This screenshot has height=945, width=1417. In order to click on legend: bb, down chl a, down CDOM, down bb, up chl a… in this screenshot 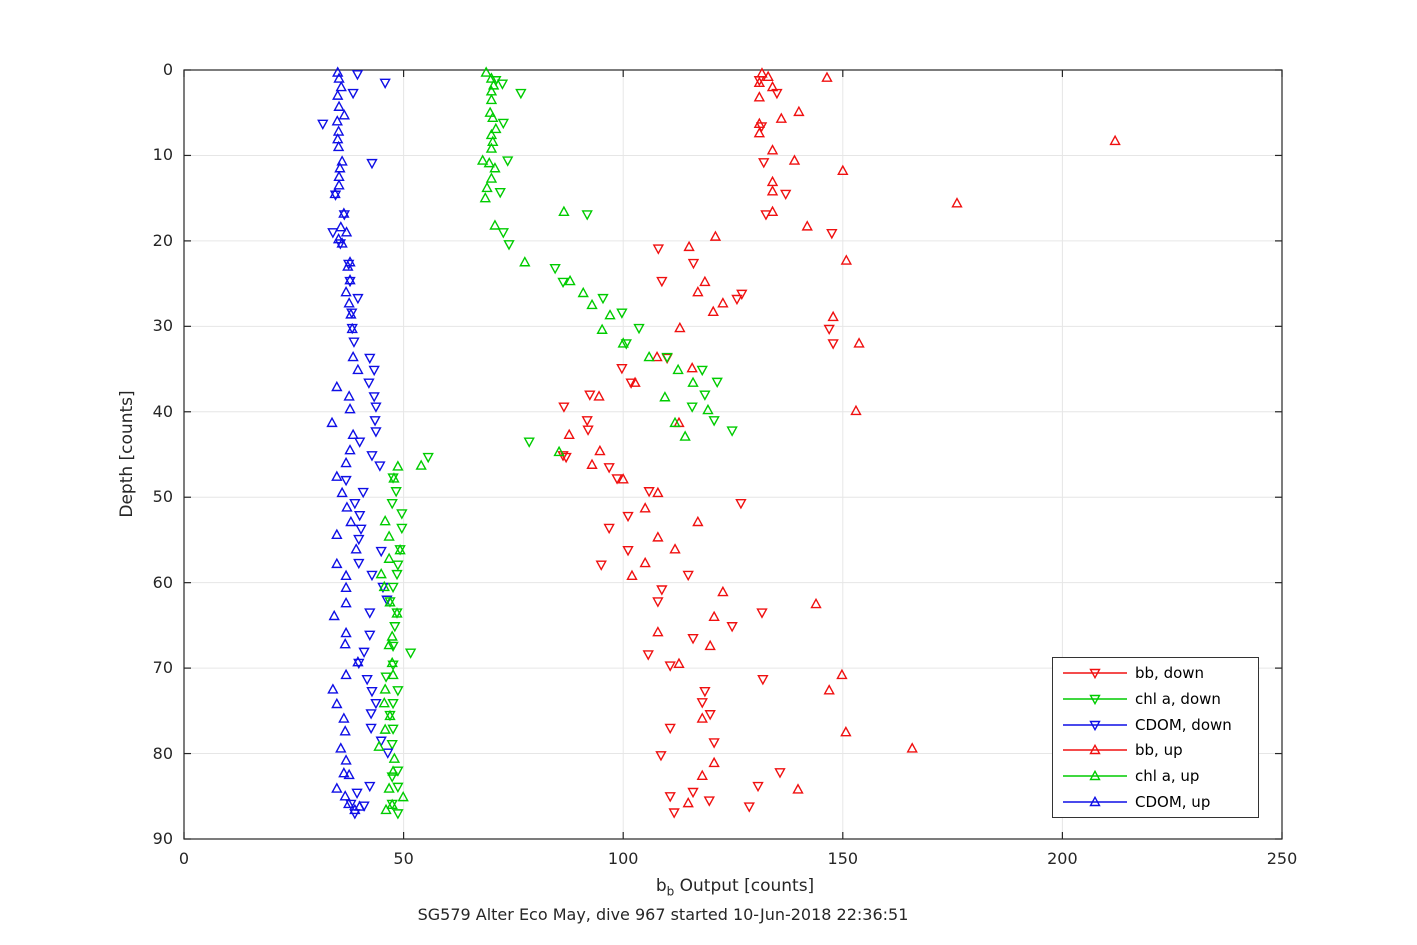, I will do `click(1155, 737)`.